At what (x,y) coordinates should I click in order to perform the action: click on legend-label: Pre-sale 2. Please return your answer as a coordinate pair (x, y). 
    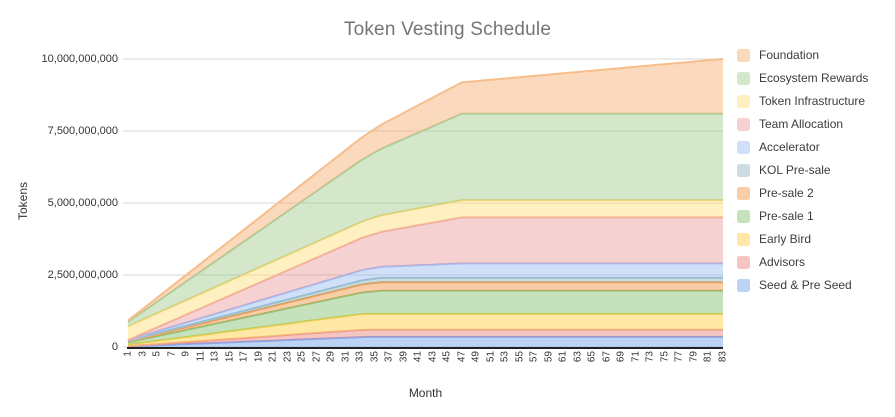
    Looking at the image, I should click on (786, 193).